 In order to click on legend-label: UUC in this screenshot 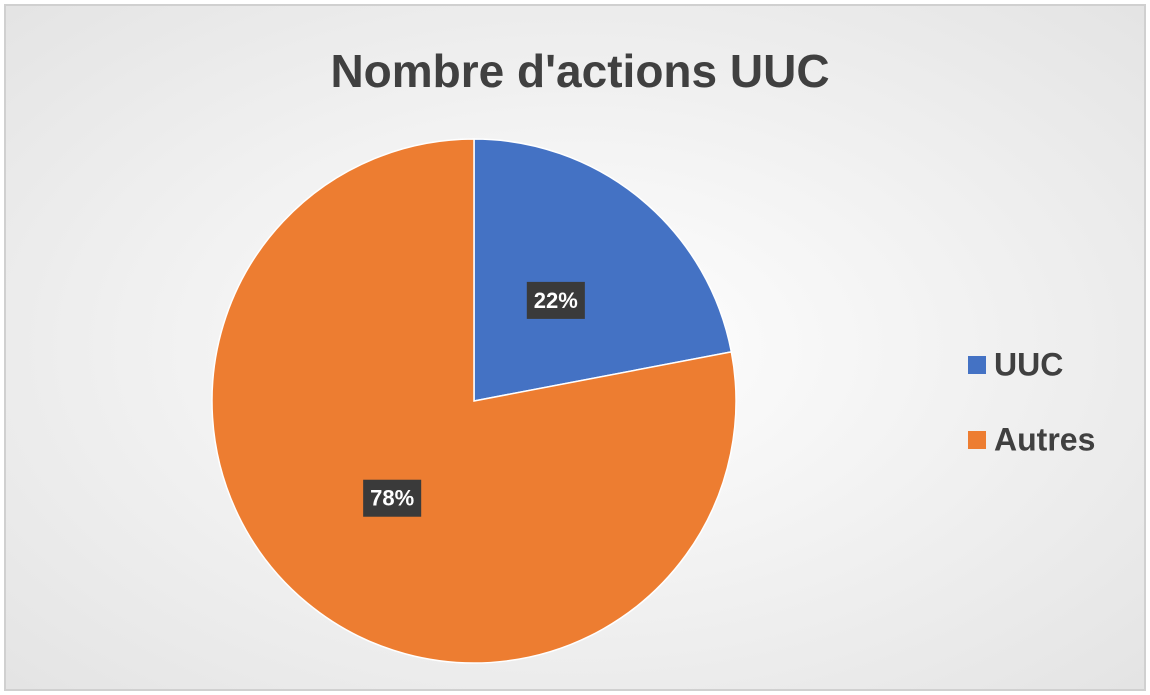, I will do `click(1028, 364)`.